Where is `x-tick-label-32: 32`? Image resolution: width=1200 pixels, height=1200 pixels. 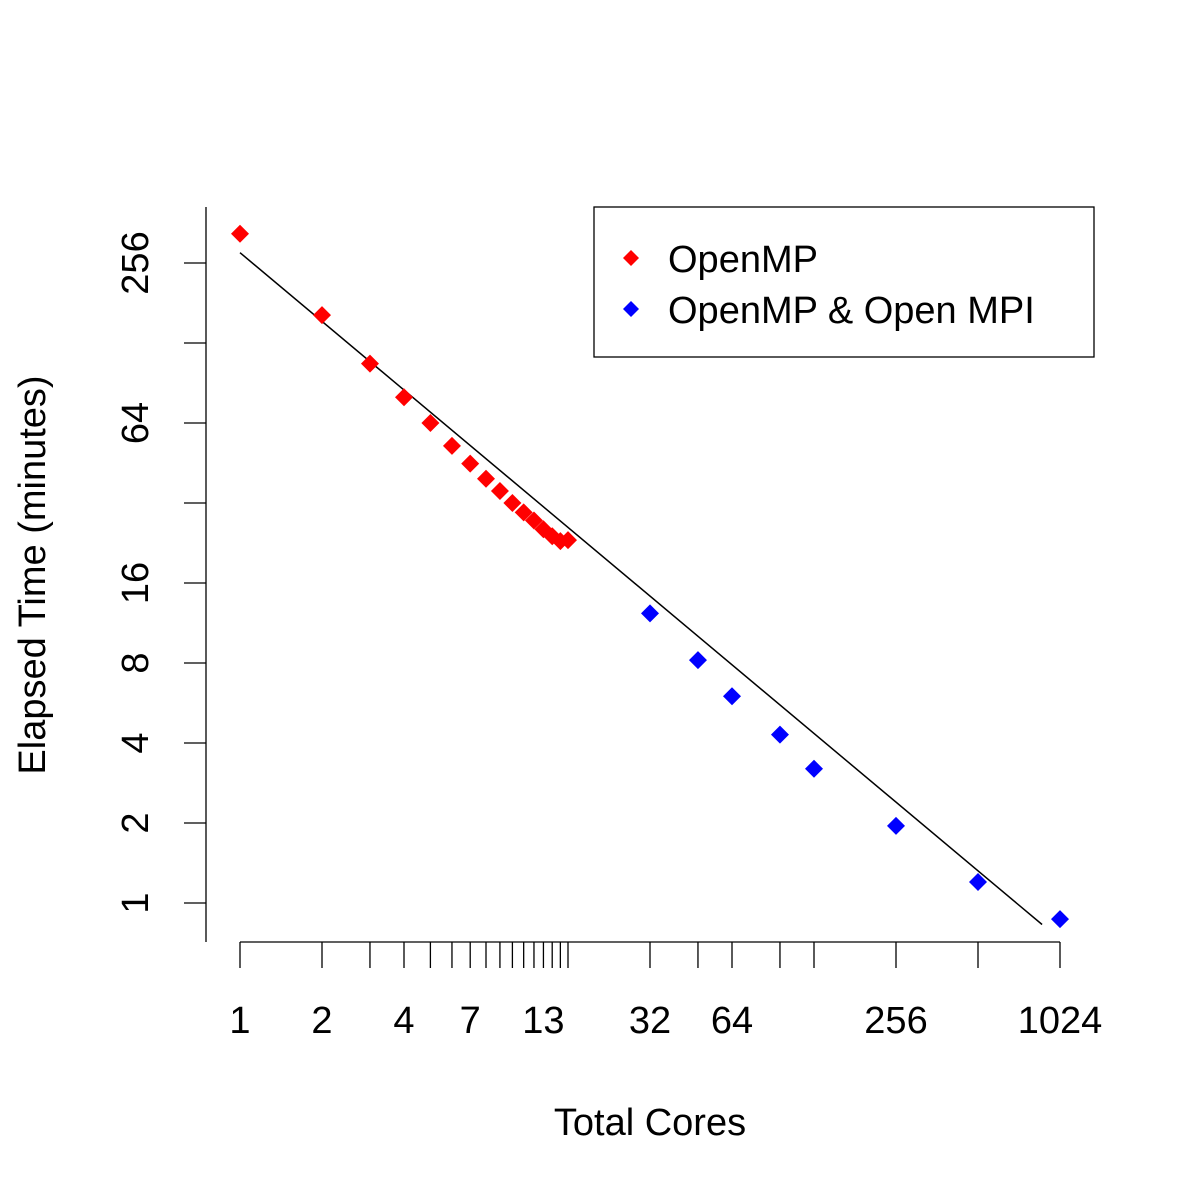
x-tick-label-32: 32 is located at coordinates (650, 1021).